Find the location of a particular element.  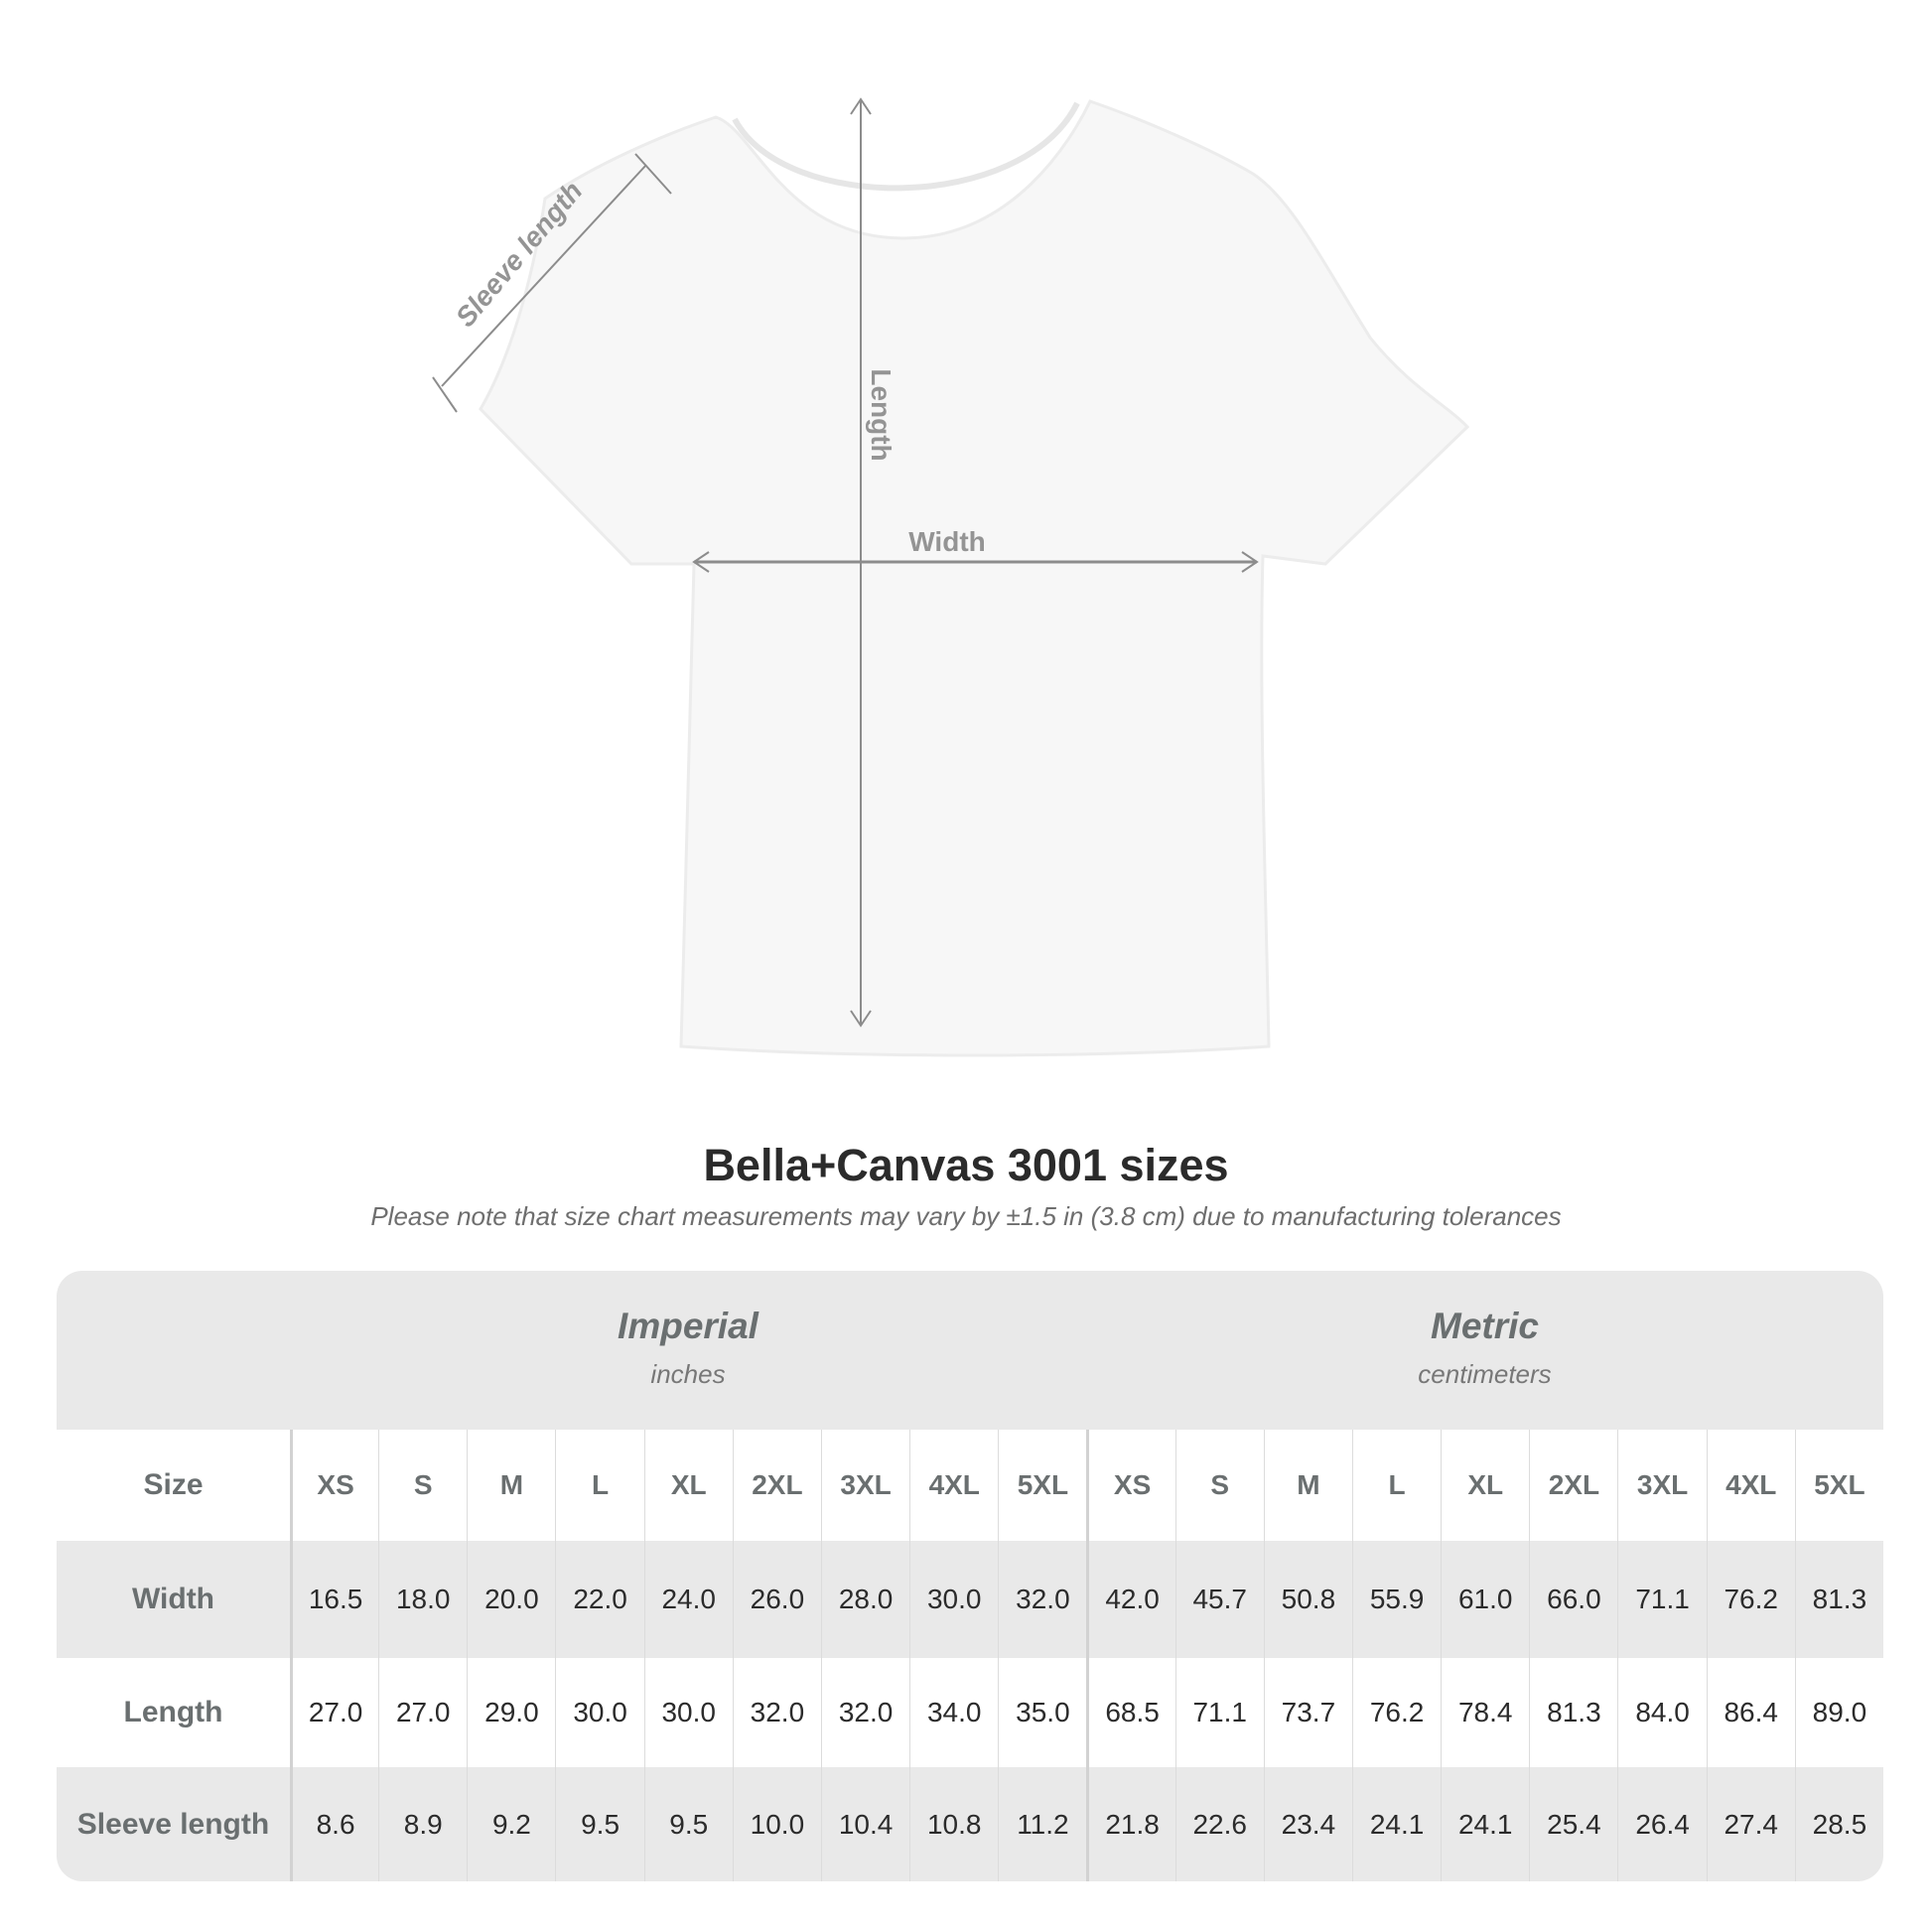

value-cell: 28.0 is located at coordinates (865, 1600).